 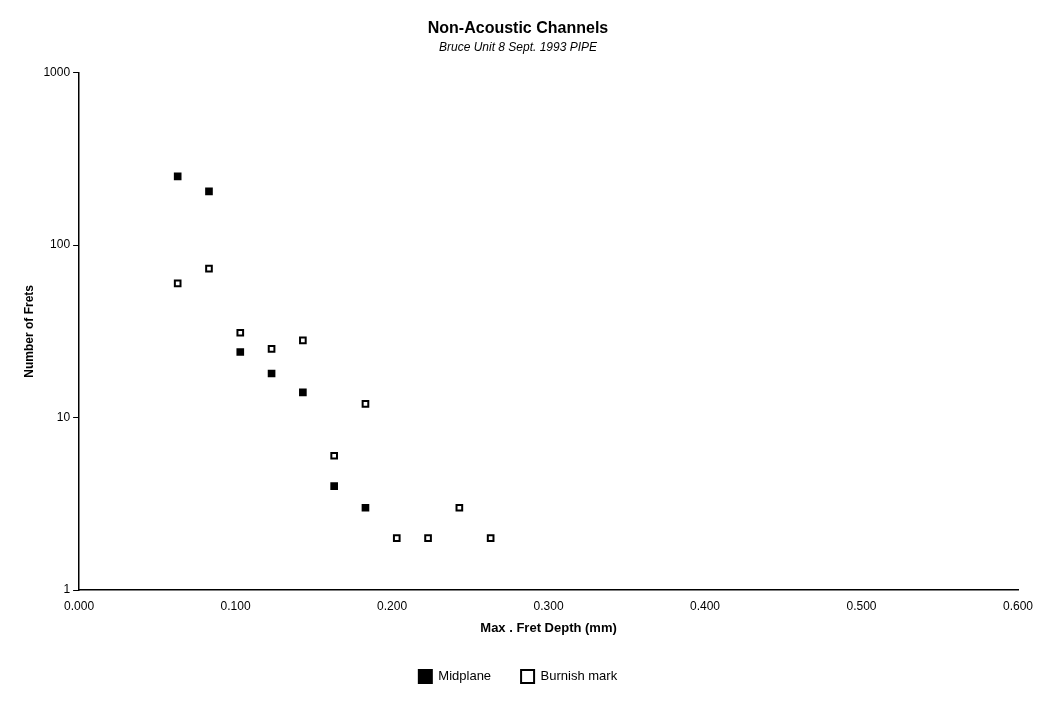 What do you see at coordinates (579, 676) in the screenshot?
I see `legend-label: Burnish mark` at bounding box center [579, 676].